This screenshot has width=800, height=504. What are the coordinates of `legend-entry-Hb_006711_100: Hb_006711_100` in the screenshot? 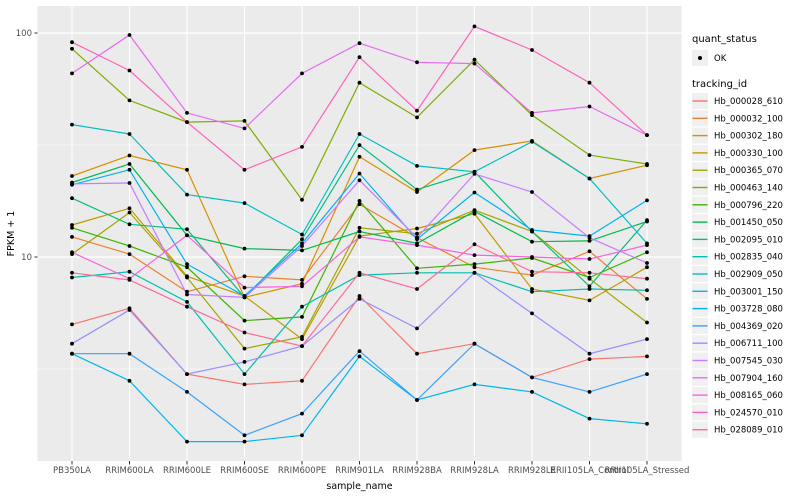 It's located at (737, 343).